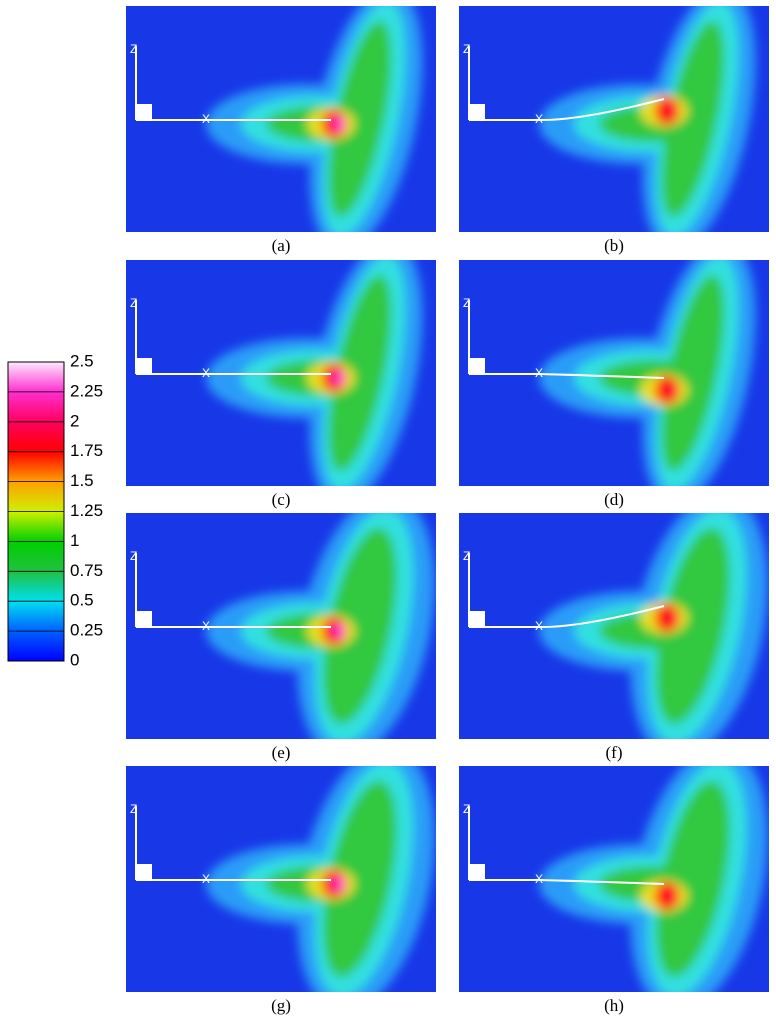 Image resolution: width=776 pixels, height=1024 pixels. I want to click on colorbar-label: 1, so click(74, 540).